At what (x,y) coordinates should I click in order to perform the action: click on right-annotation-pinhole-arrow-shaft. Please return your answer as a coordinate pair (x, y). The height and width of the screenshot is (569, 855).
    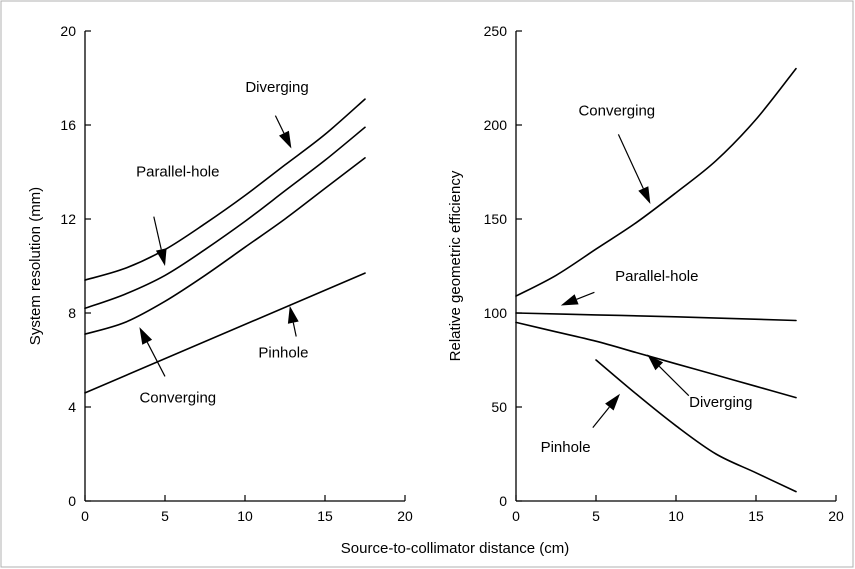
    Looking at the image, I should click on (601, 417).